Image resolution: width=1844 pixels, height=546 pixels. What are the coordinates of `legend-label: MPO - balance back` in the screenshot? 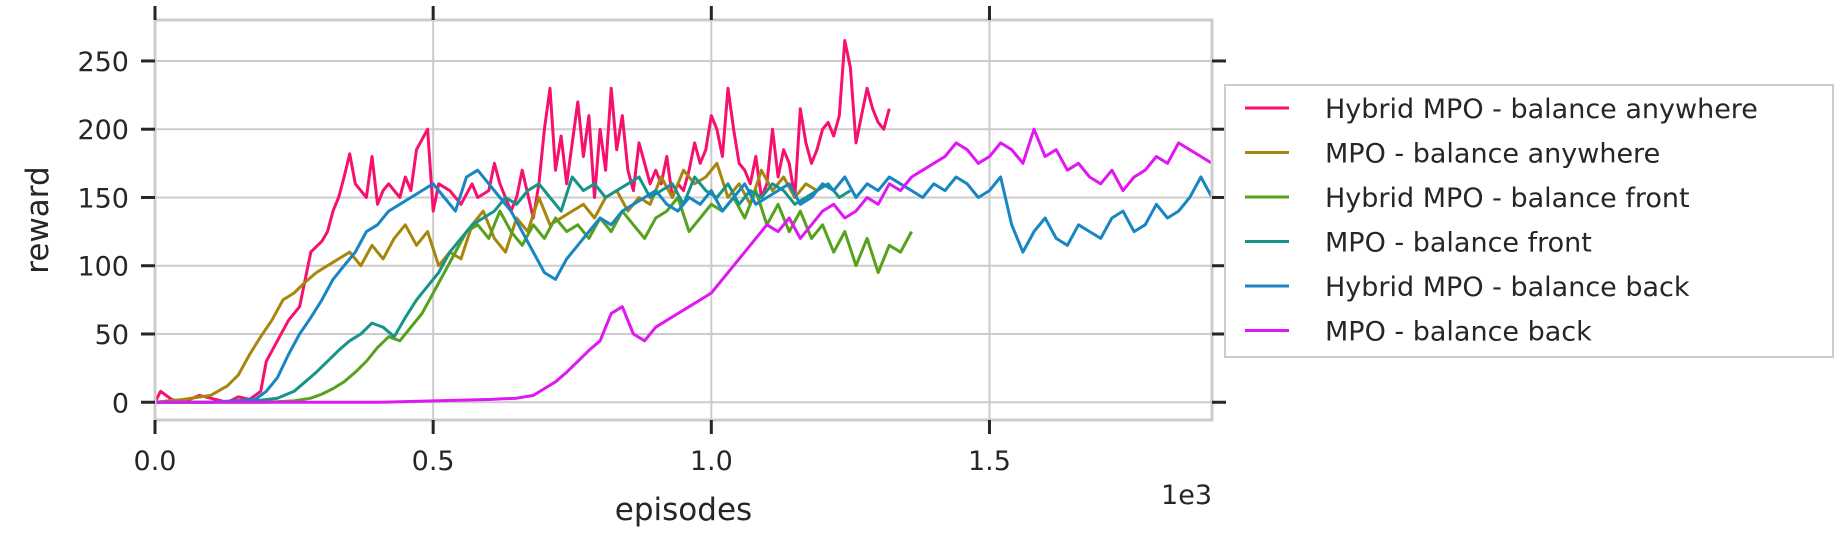 It's located at (1458, 332).